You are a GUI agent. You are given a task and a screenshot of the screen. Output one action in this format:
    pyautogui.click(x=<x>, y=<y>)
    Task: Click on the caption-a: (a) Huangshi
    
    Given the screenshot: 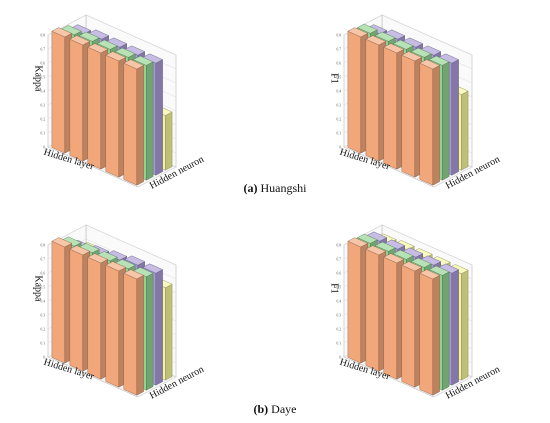 What is the action you would take?
    pyautogui.click(x=275, y=188)
    